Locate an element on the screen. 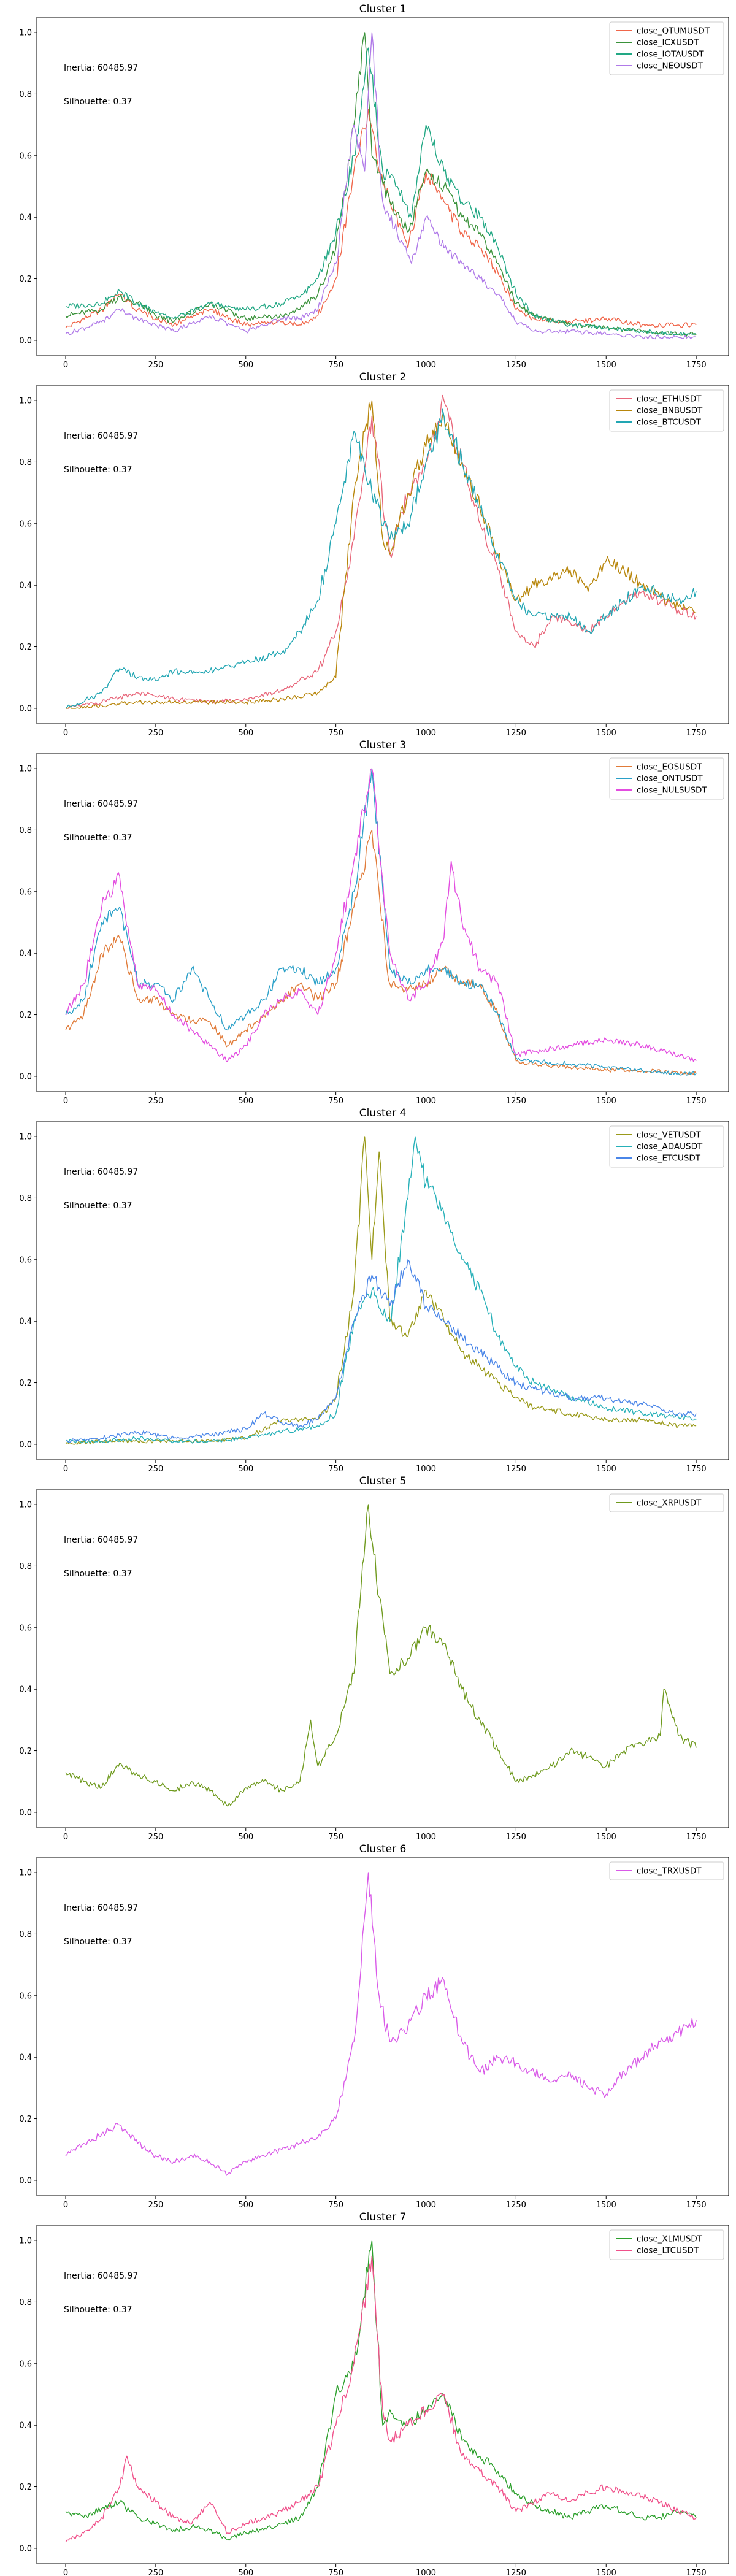  legend-label: close_BNBUSDT is located at coordinates (670, 411).